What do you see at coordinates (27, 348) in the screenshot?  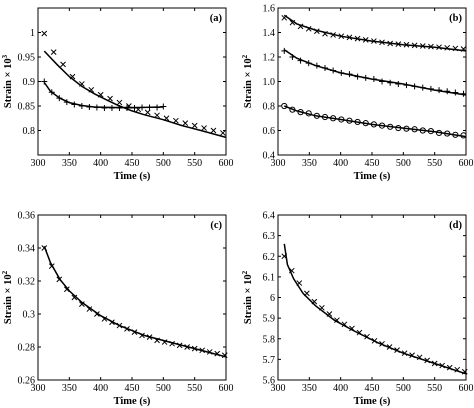 I see `y-tick-label: 0.28` at bounding box center [27, 348].